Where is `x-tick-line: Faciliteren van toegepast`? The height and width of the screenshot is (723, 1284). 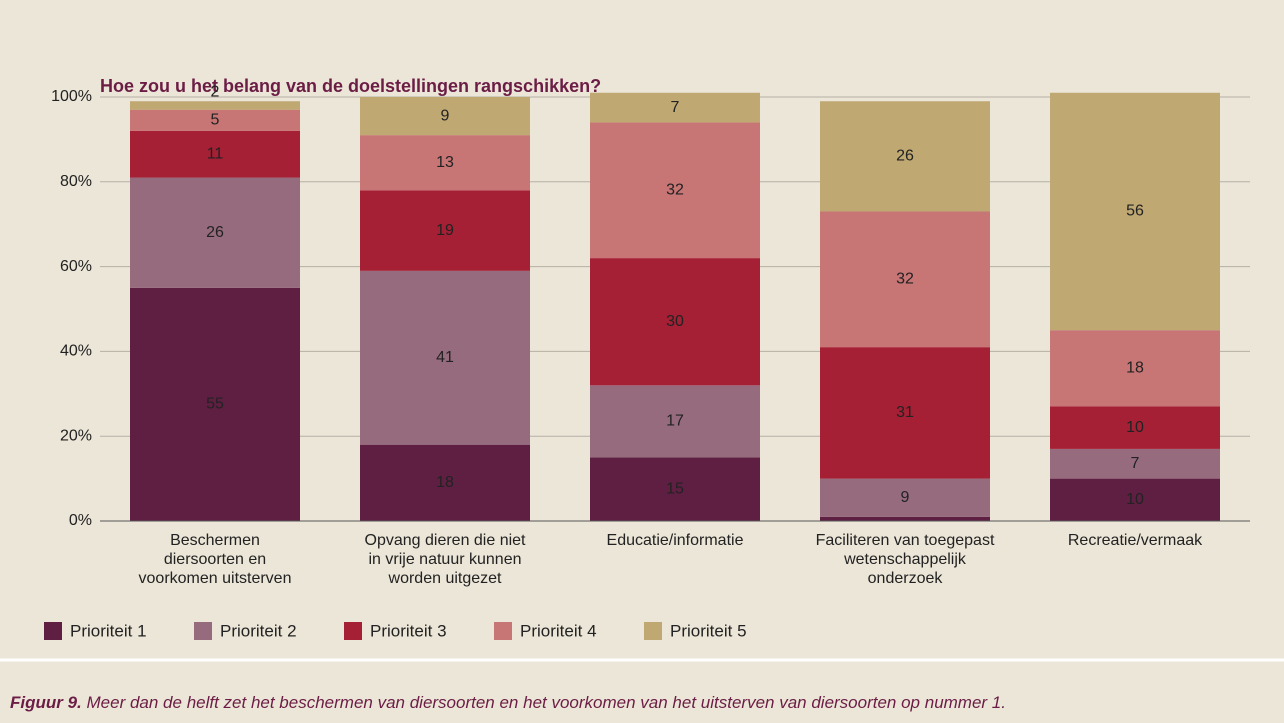 x-tick-line: Faciliteren van toegepast is located at coordinates (905, 540).